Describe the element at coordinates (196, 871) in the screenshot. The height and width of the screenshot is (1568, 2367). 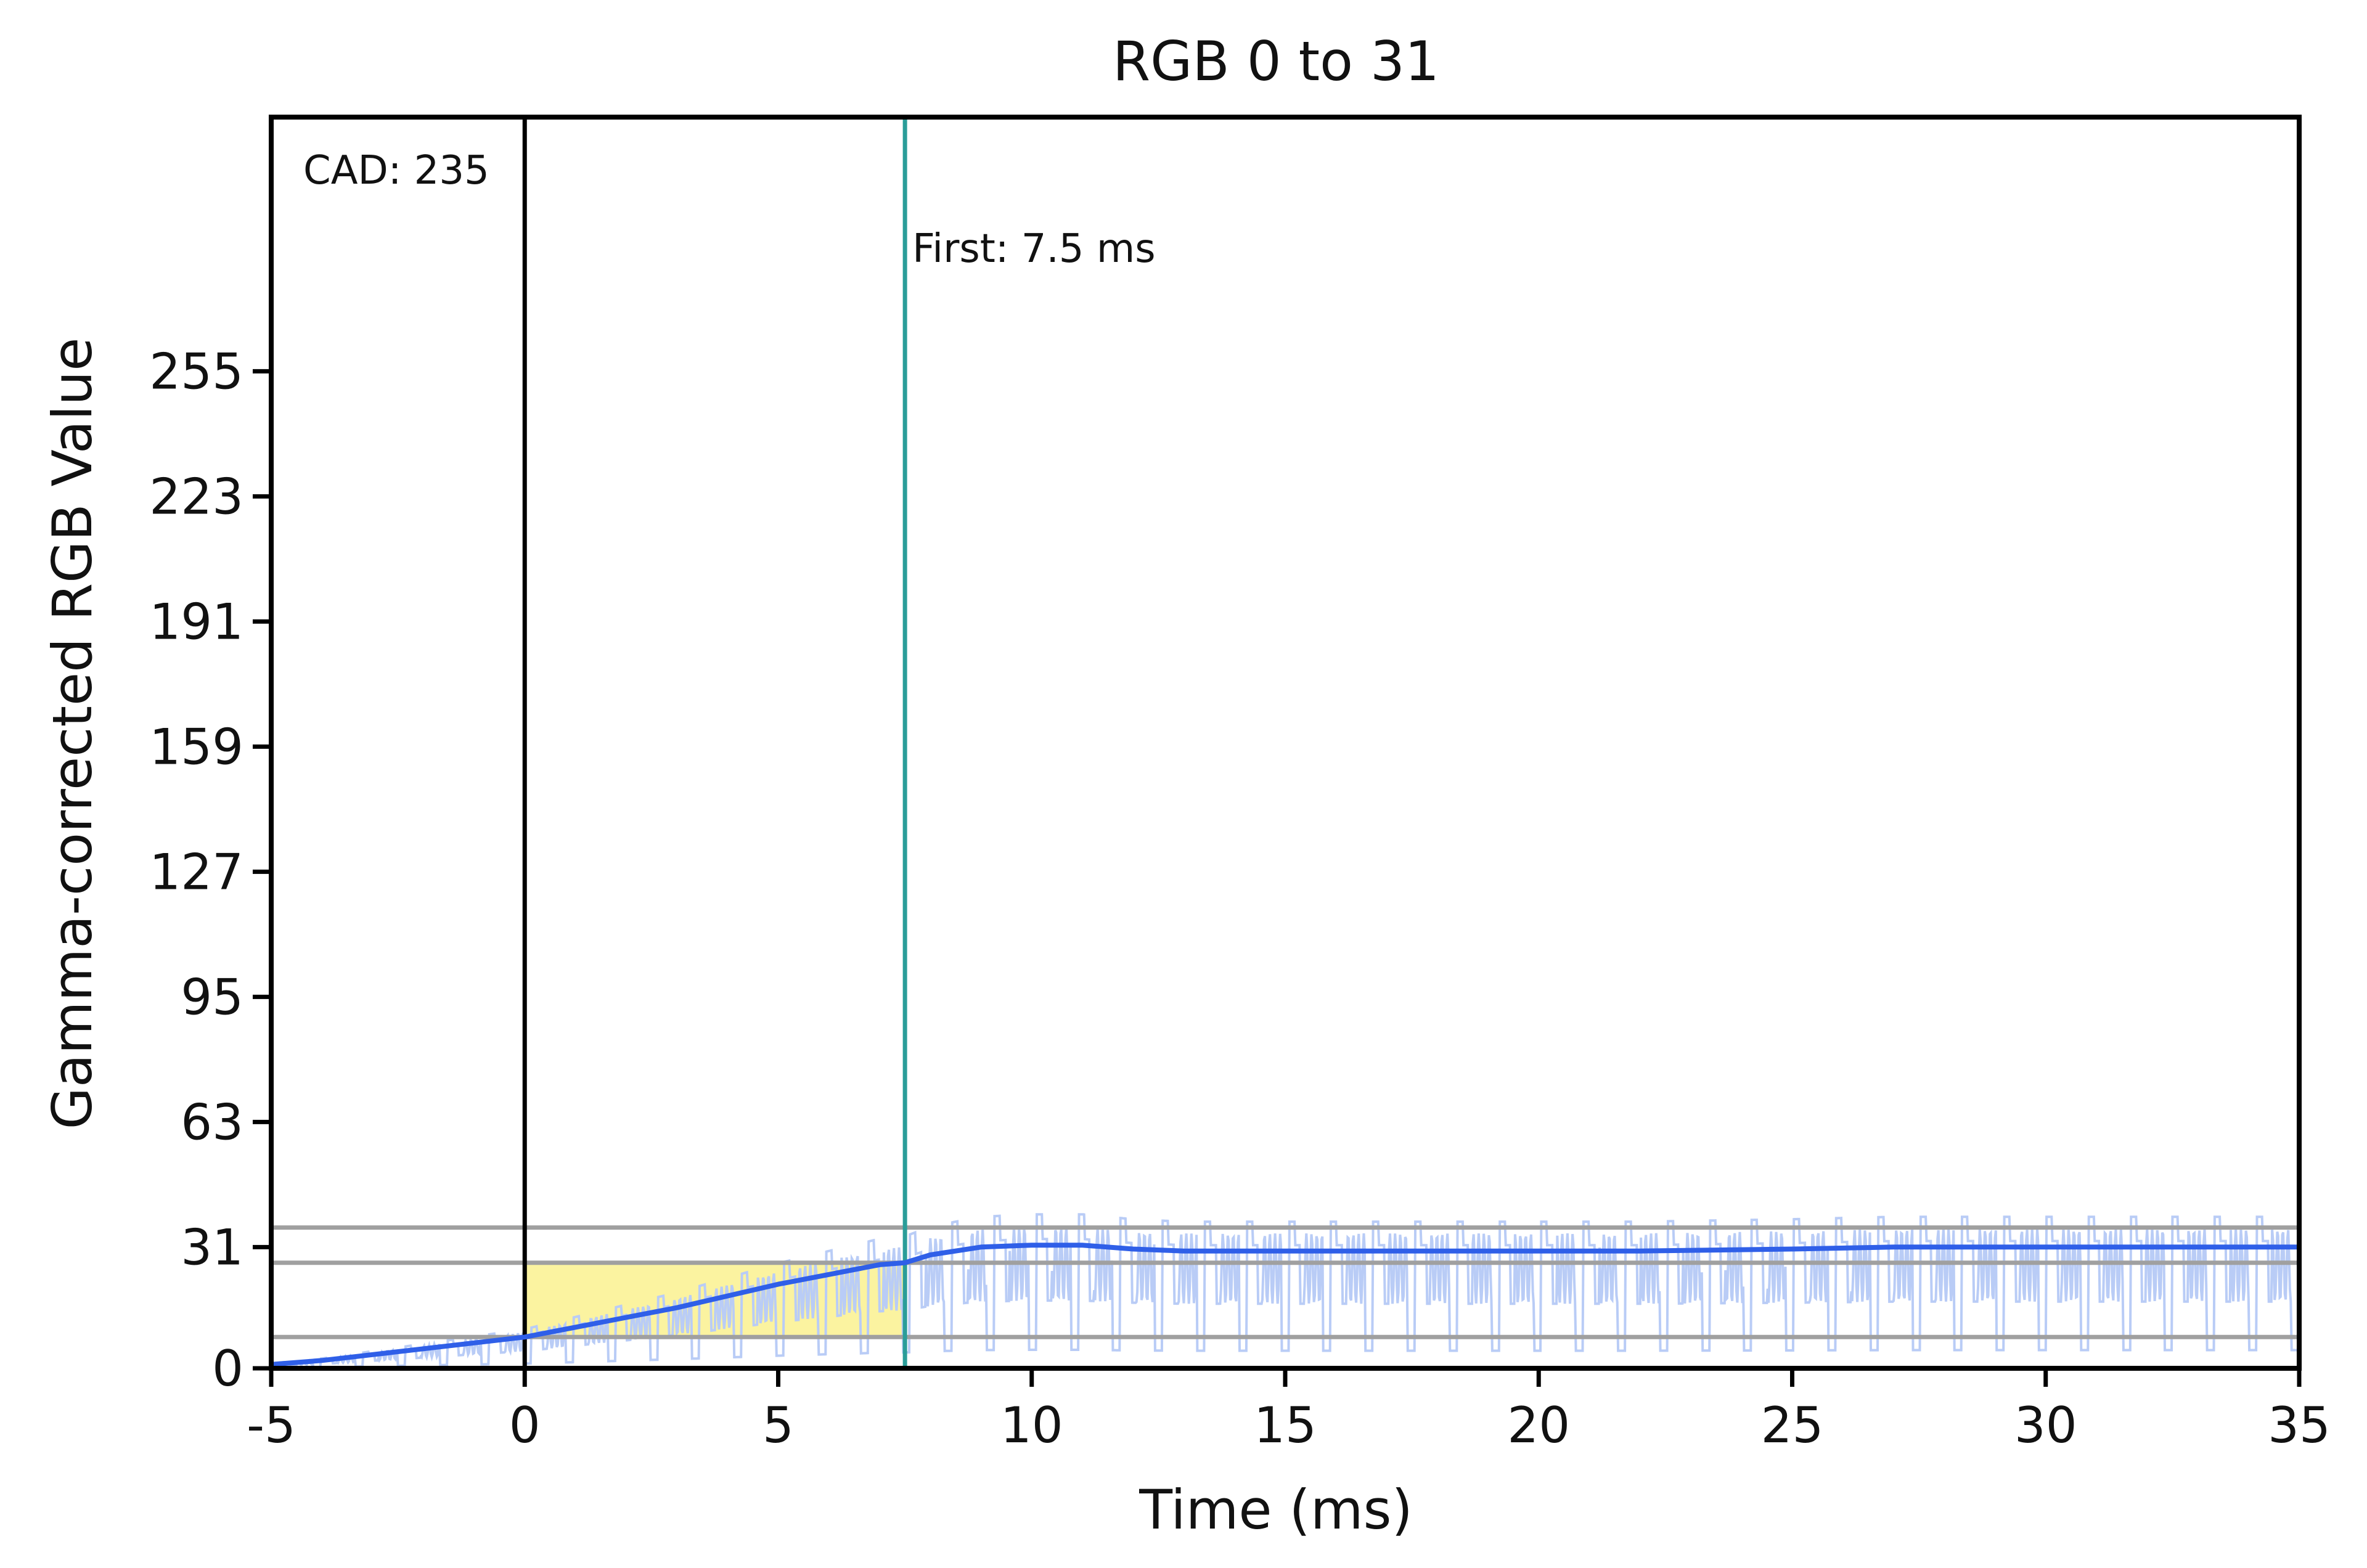
I see `y-tick-label: 127` at that location.